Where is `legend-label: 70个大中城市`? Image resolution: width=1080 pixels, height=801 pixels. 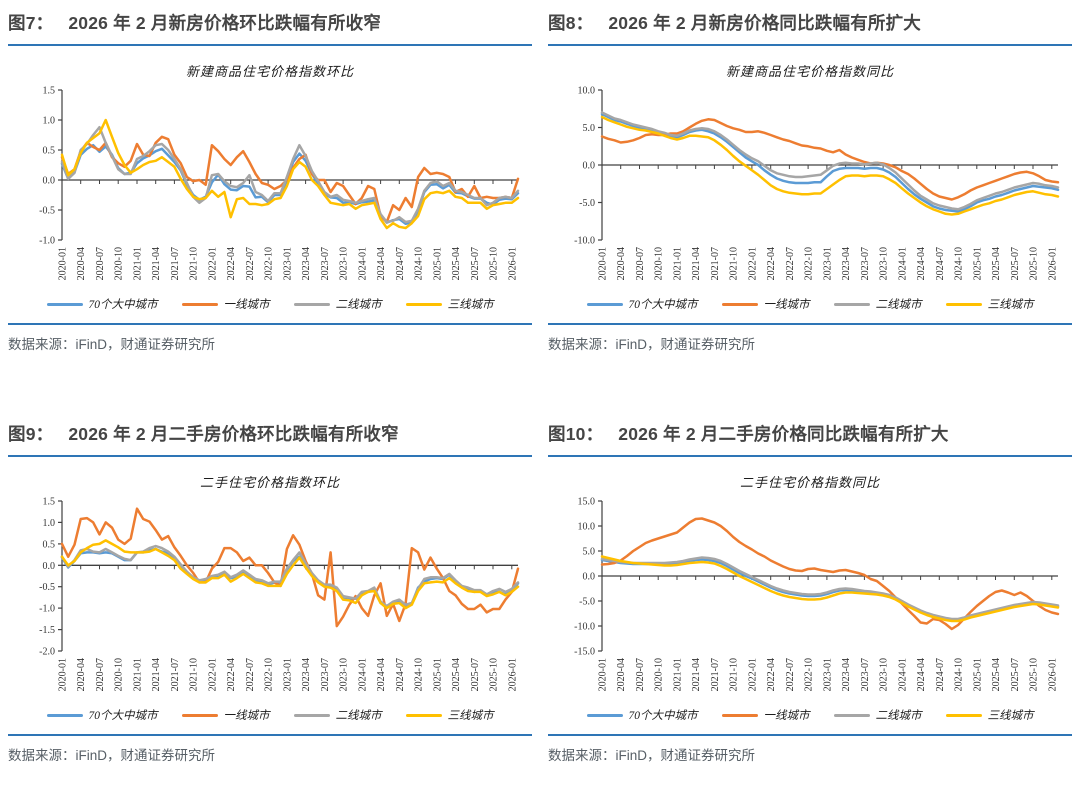 legend-label: 70个大中城市 is located at coordinates (123, 716).